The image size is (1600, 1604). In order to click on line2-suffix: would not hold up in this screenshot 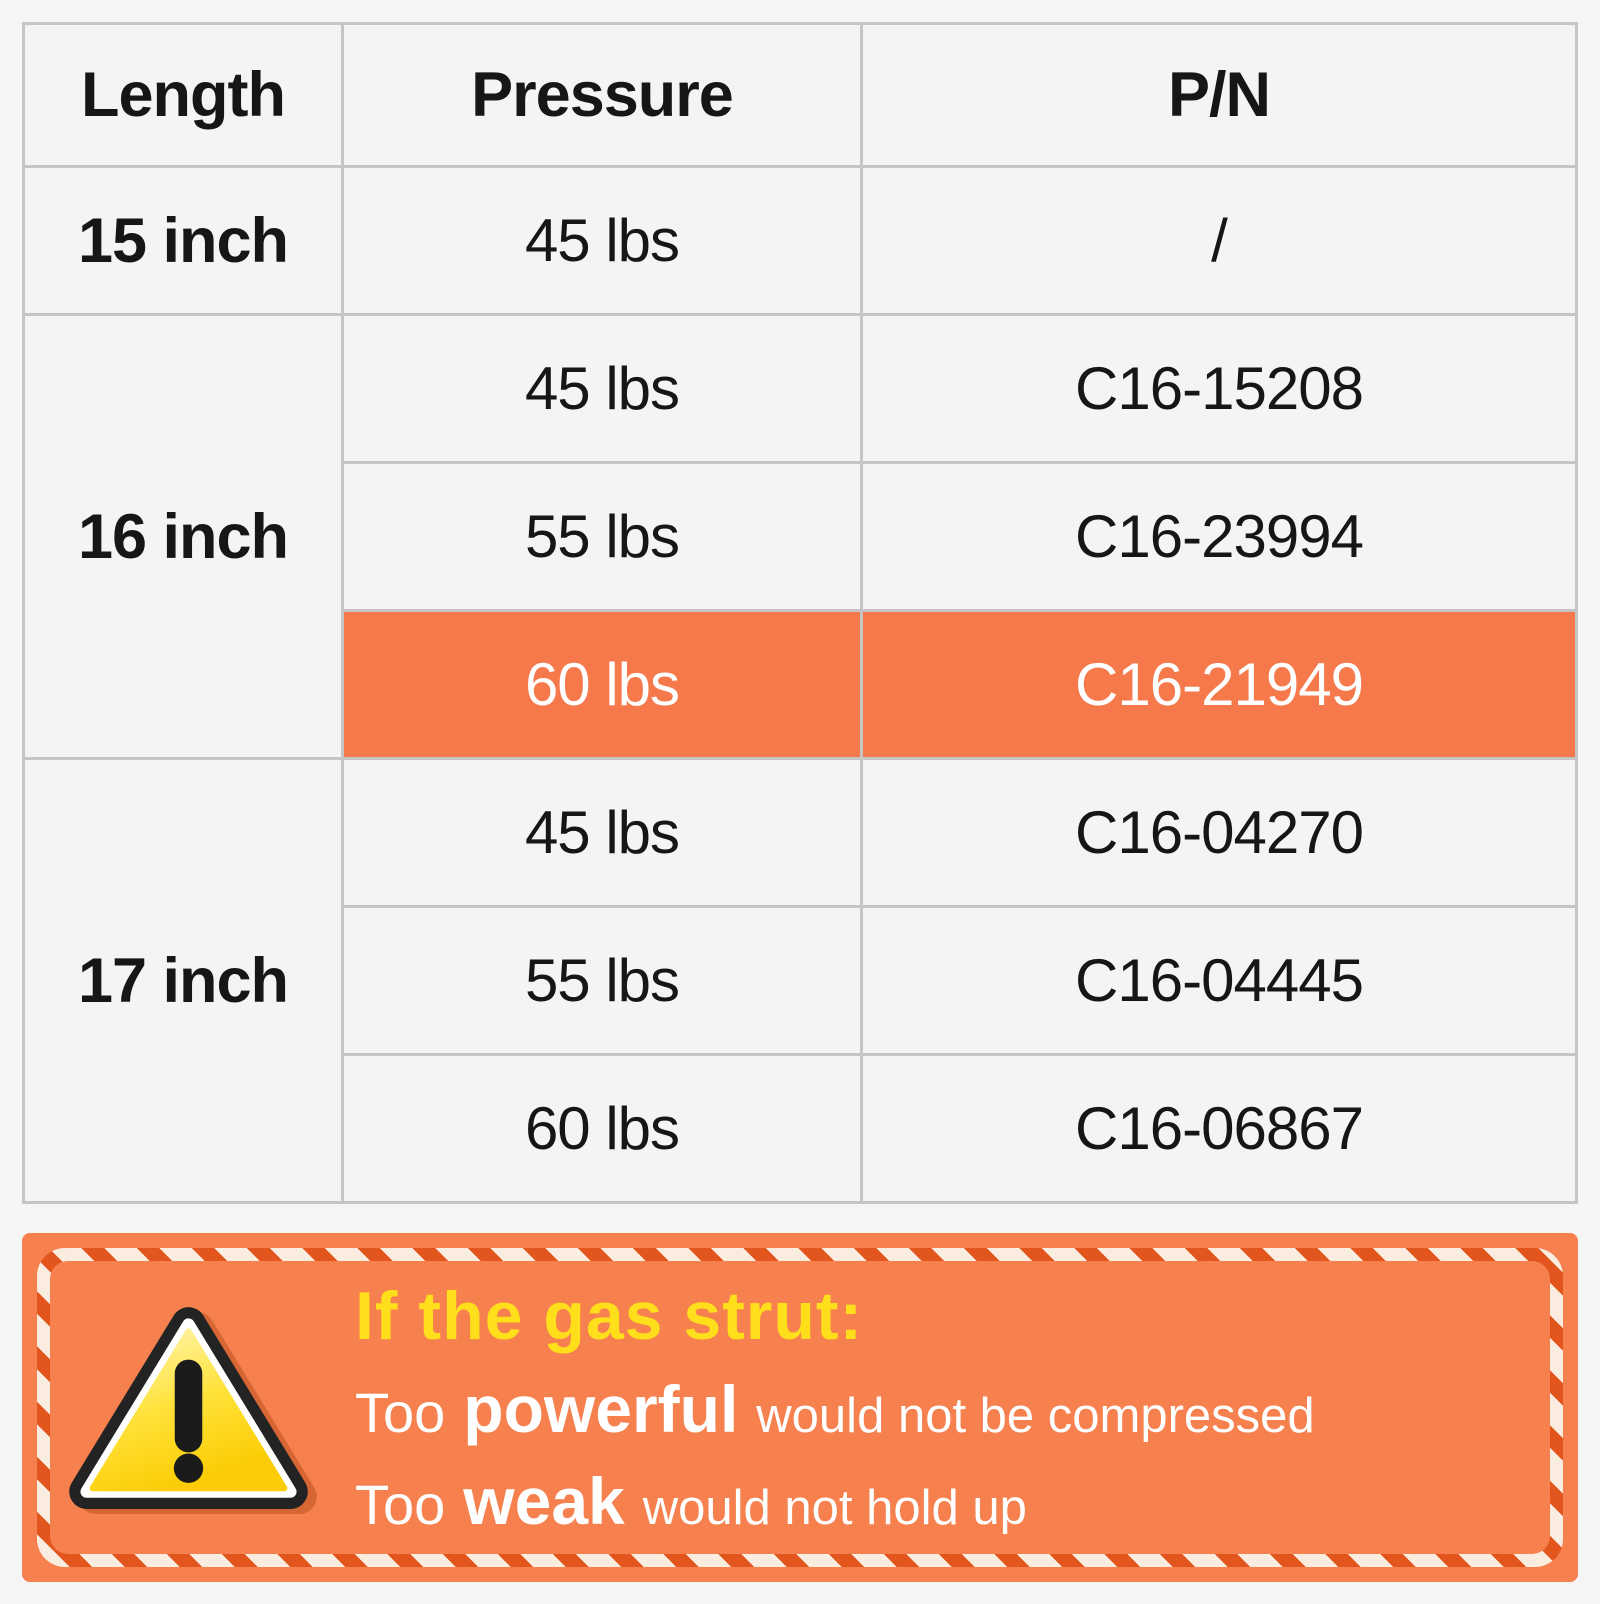, I will do `click(834, 1507)`.